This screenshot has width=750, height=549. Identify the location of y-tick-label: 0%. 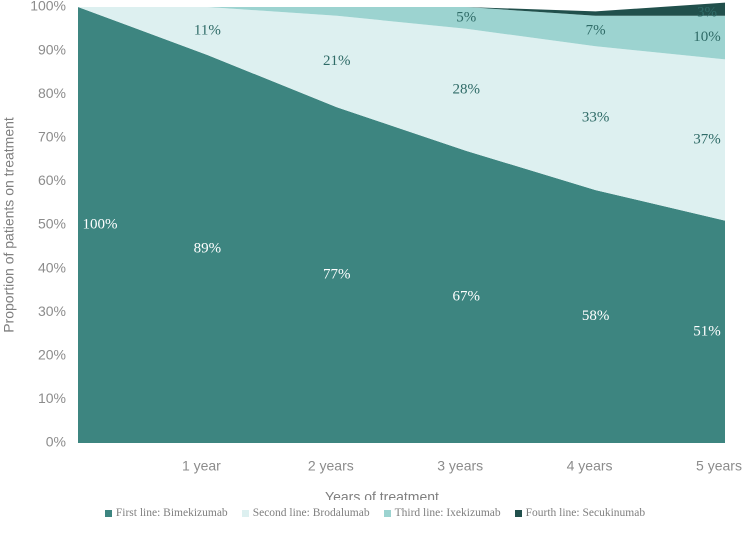
(56, 442).